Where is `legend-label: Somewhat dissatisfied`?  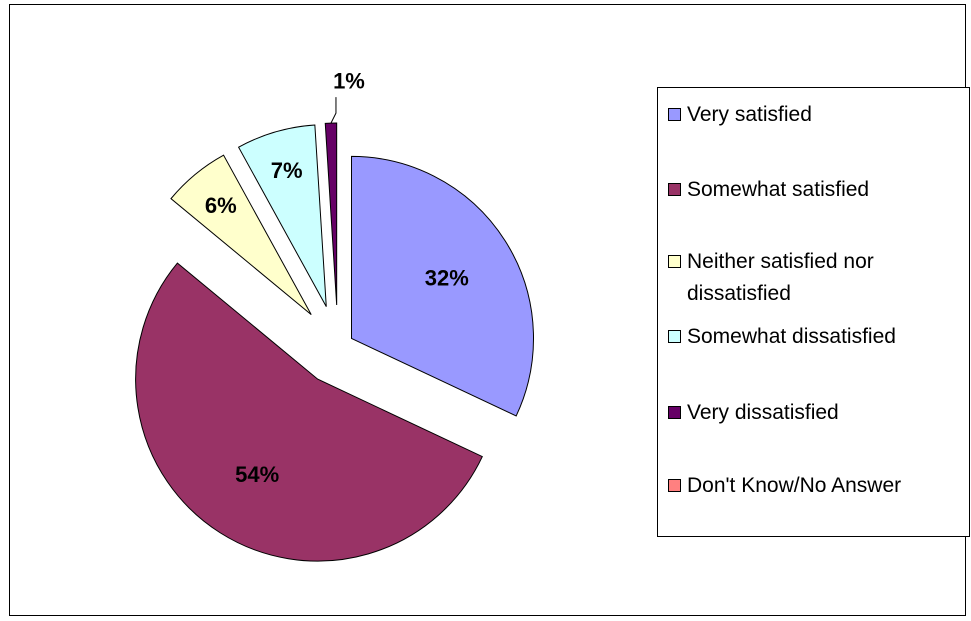
legend-label: Somewhat dissatisfied is located at coordinates (791, 336).